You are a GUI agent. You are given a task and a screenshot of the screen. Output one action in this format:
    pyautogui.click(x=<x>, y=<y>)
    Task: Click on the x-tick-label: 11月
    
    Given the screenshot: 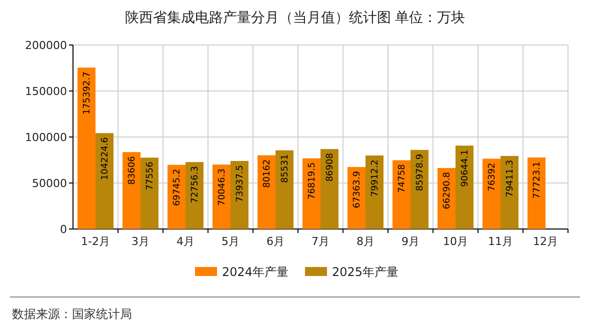 What is the action you would take?
    pyautogui.click(x=500, y=241)
    